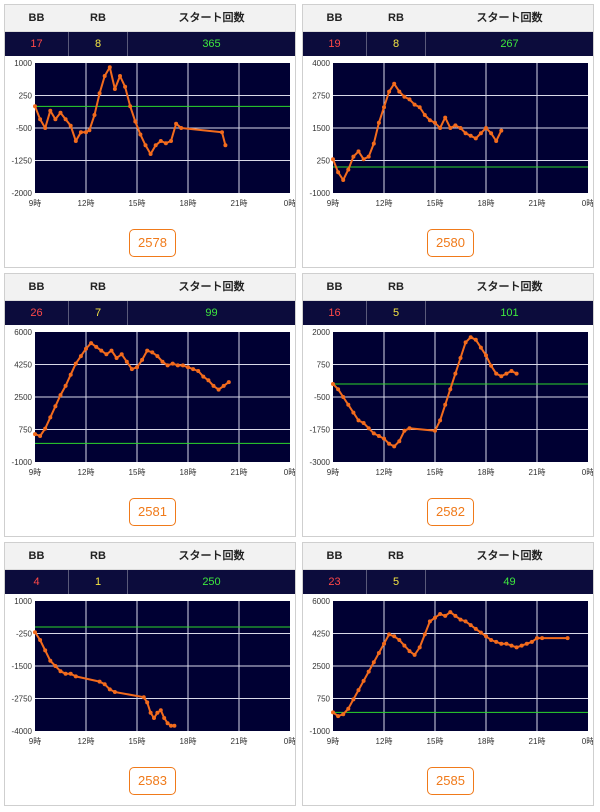 The width and height of the screenshot is (600, 812). Describe the element at coordinates (24, 634) in the screenshot. I see `y-tick-label: -250` at that location.